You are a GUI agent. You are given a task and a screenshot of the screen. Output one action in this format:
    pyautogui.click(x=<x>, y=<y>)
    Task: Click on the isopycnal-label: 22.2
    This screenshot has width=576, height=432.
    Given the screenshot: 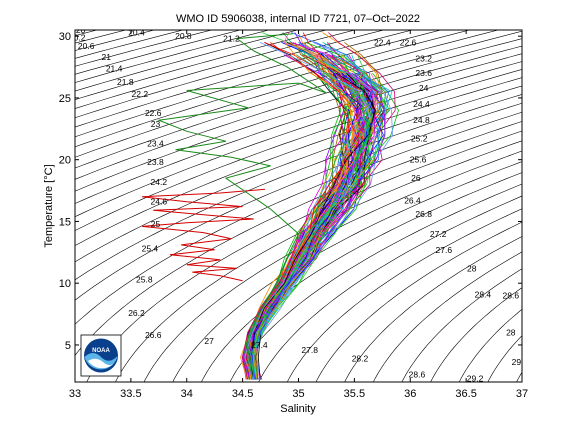 What is the action you would take?
    pyautogui.click(x=140, y=94)
    